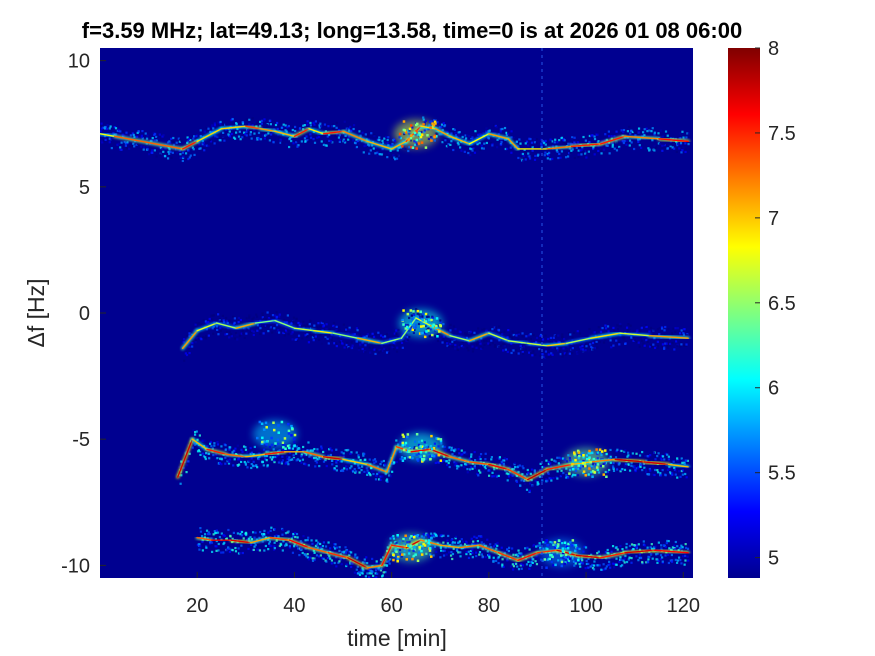 Image resolution: width=875 pixels, height=656 pixels. I want to click on x-axis-label: time [min], so click(397, 638).